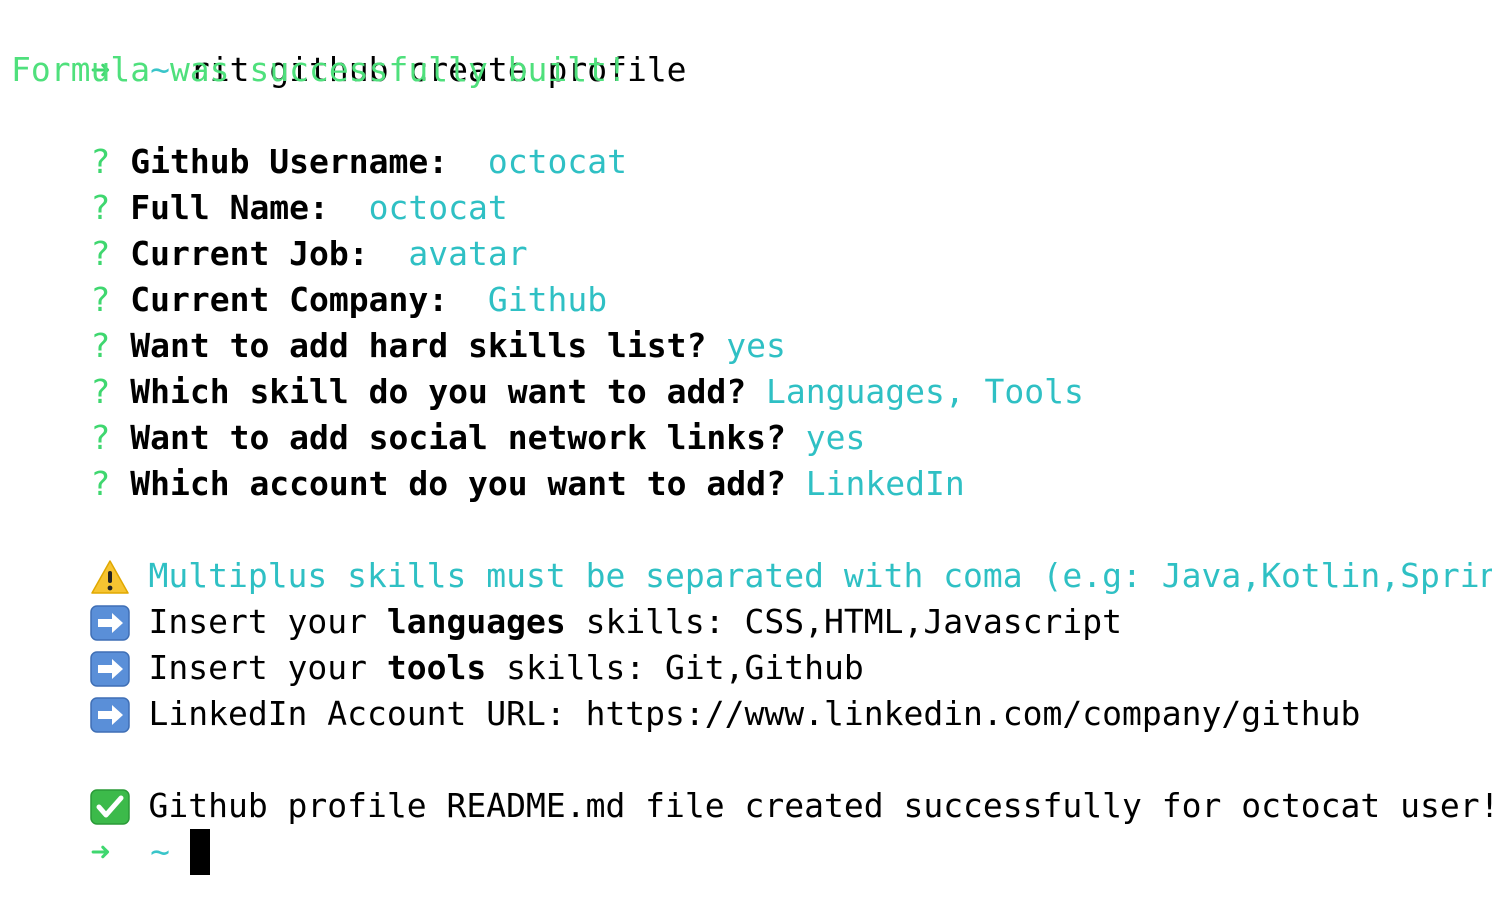  I want to click on input-bold-word: tools, so click(436, 667).